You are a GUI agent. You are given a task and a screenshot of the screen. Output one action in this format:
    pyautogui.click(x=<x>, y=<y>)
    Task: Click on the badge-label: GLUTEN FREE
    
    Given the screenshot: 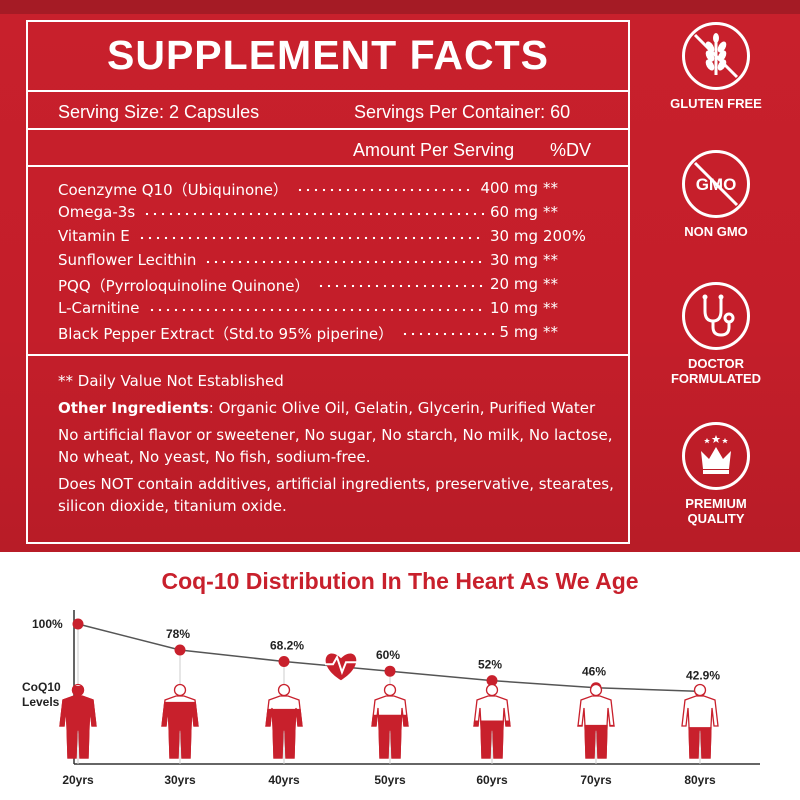 What is the action you would take?
    pyautogui.click(x=716, y=103)
    